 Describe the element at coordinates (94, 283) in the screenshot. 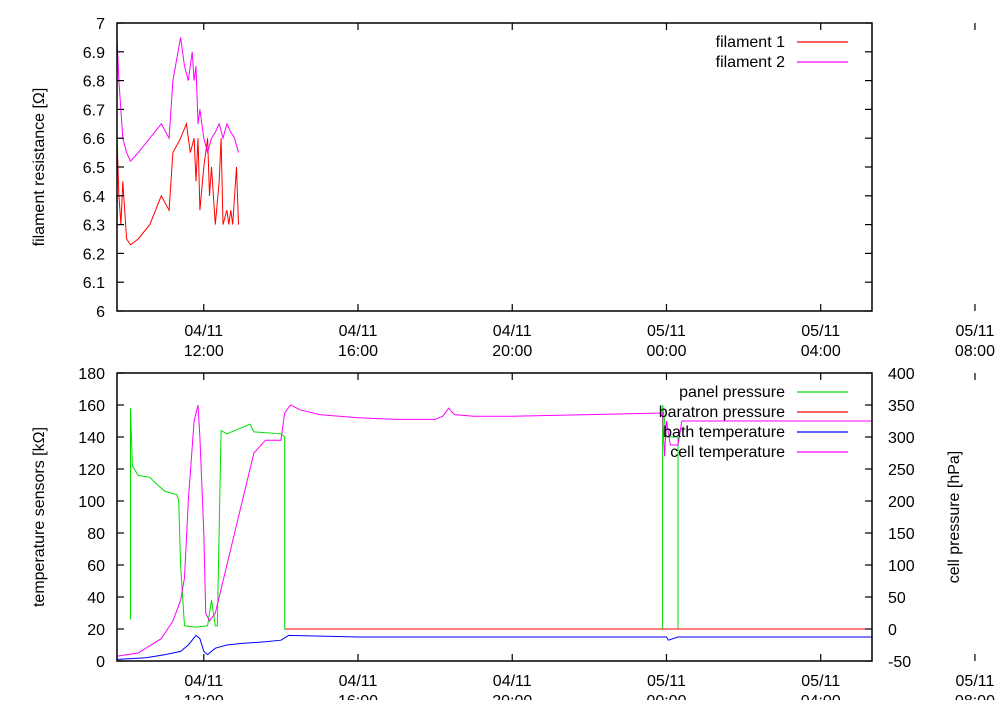

I see `y-tick-label: 6.1` at that location.